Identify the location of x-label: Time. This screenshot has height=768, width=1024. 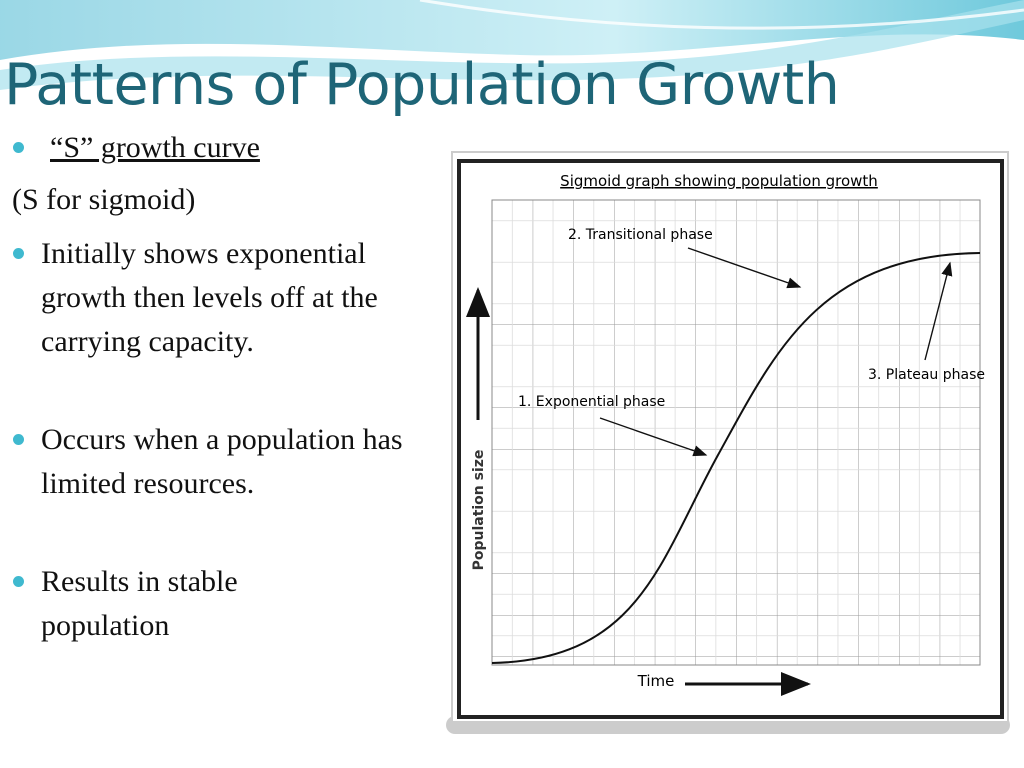
(656, 681).